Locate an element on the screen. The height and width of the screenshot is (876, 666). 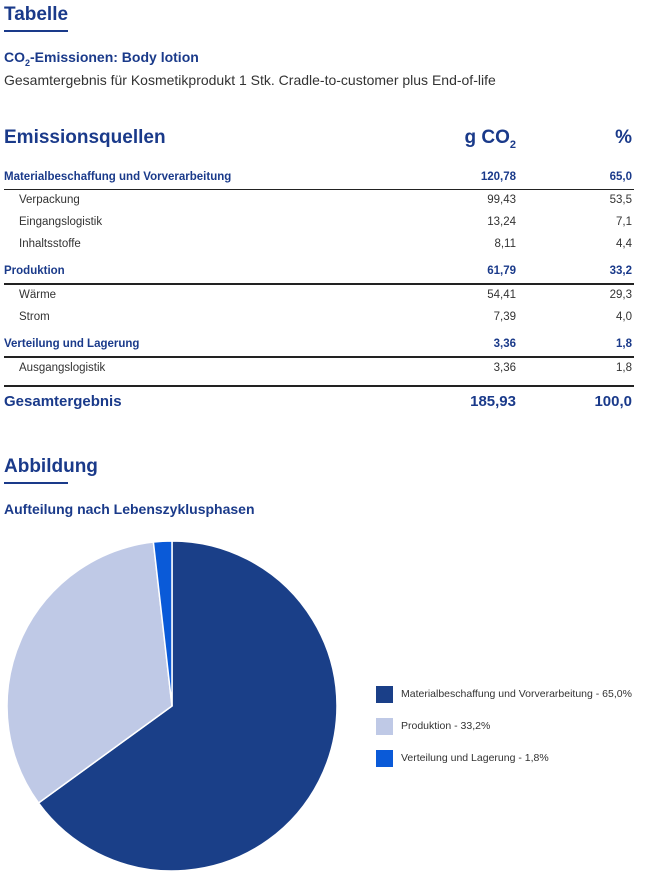
category-percent: 1,8 is located at coordinates (624, 344).